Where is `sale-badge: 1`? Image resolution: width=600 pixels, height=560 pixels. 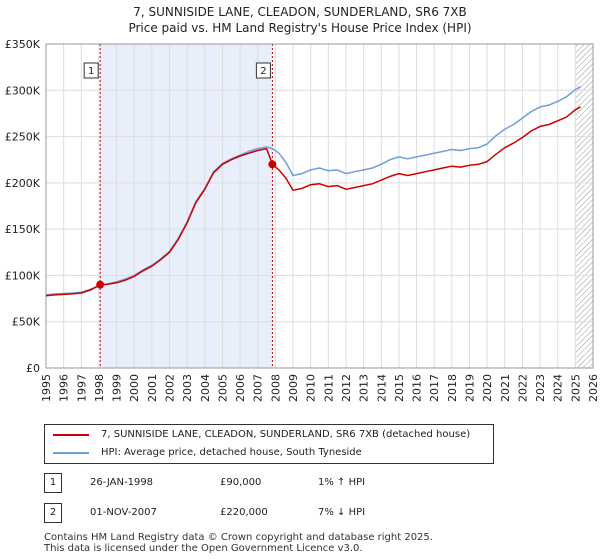
sale-badge: 1 is located at coordinates (53, 483).